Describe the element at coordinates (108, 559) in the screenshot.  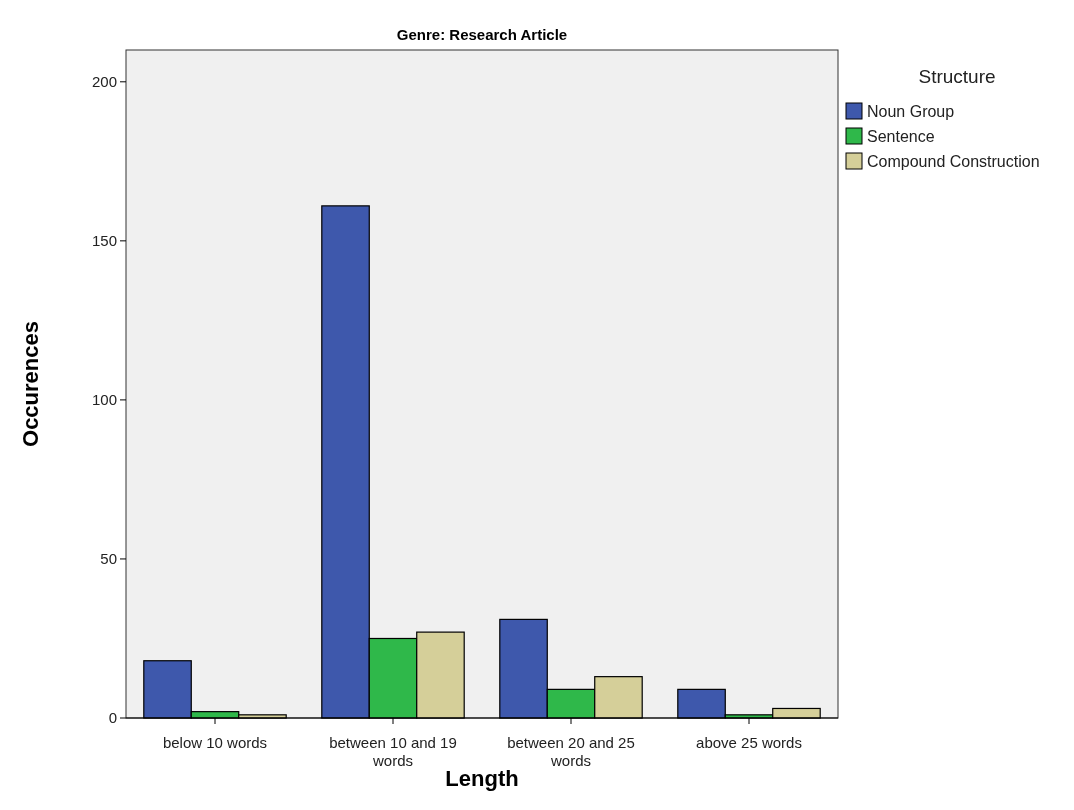
I see `y-tick-label: 50` at that location.